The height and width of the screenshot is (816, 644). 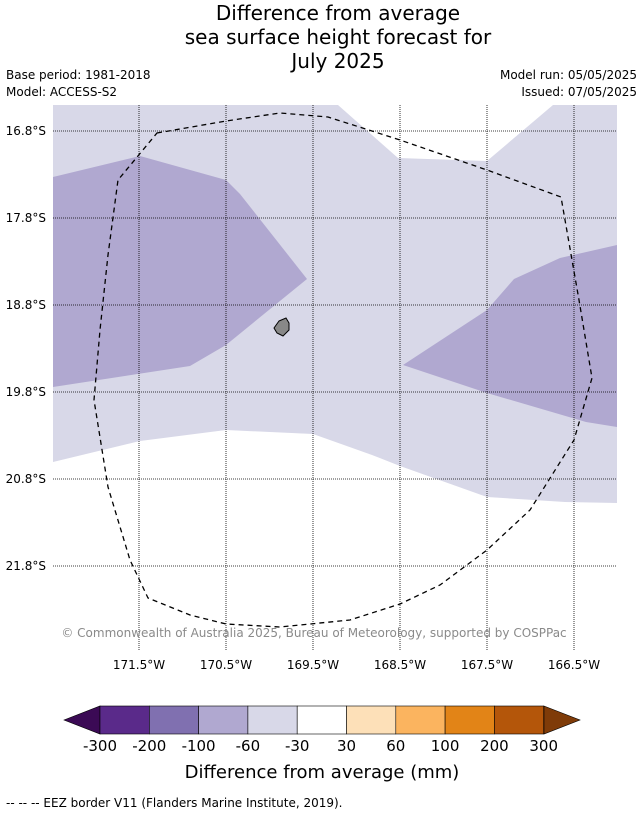 What do you see at coordinates (139, 665) in the screenshot?
I see `lon-label: 171.5°W` at bounding box center [139, 665].